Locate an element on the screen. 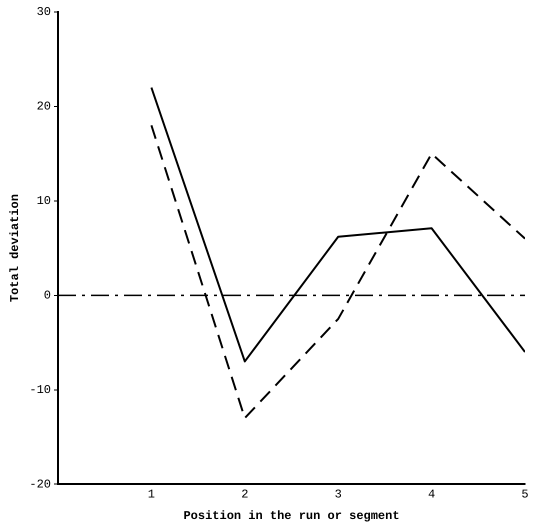  y-tick-label: 30 is located at coordinates (44, 12).